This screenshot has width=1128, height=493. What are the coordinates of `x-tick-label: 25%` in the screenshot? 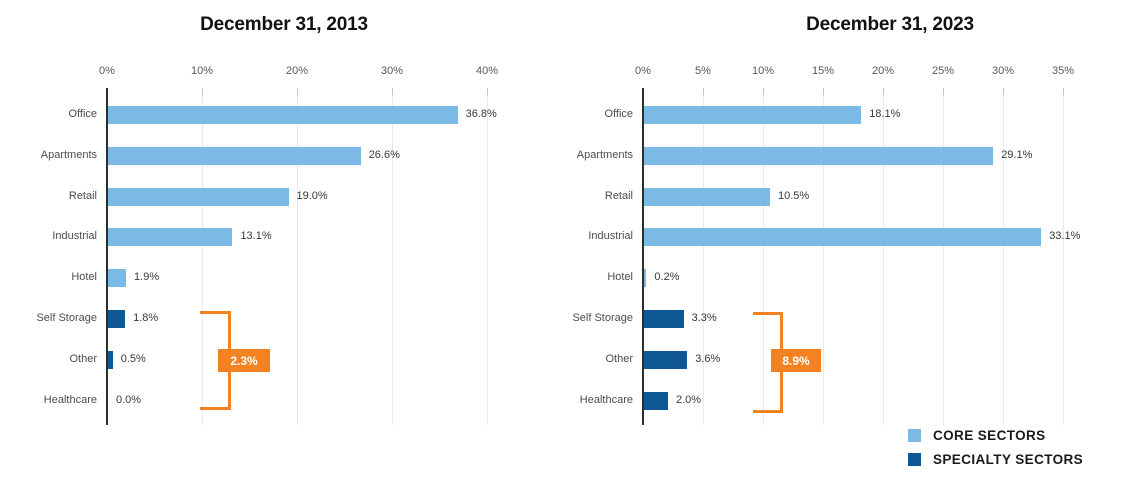 It's located at (943, 71).